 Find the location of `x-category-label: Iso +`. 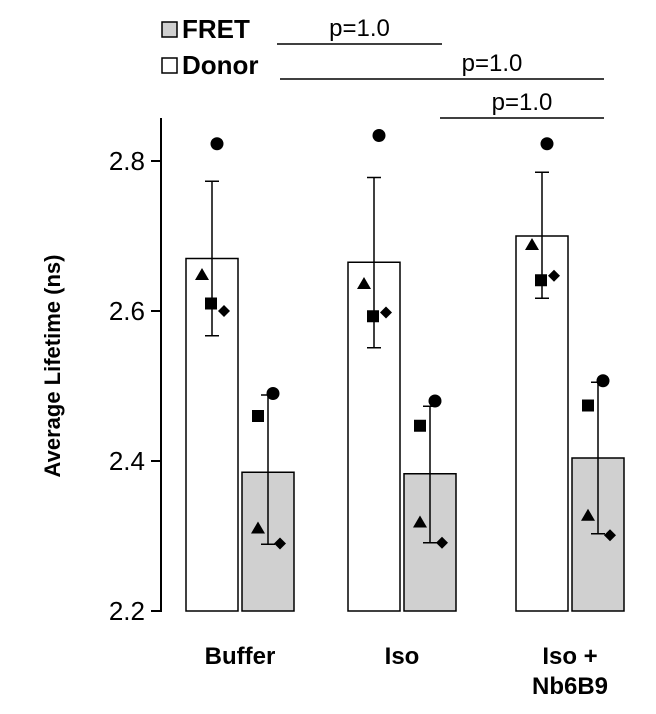

x-category-label: Iso + is located at coordinates (569, 656).